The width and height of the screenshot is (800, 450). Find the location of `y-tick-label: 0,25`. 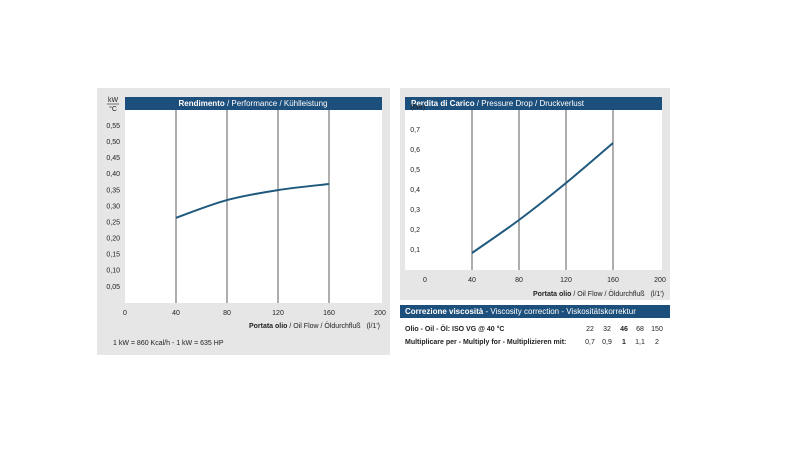

y-tick-label: 0,25 is located at coordinates (113, 222).